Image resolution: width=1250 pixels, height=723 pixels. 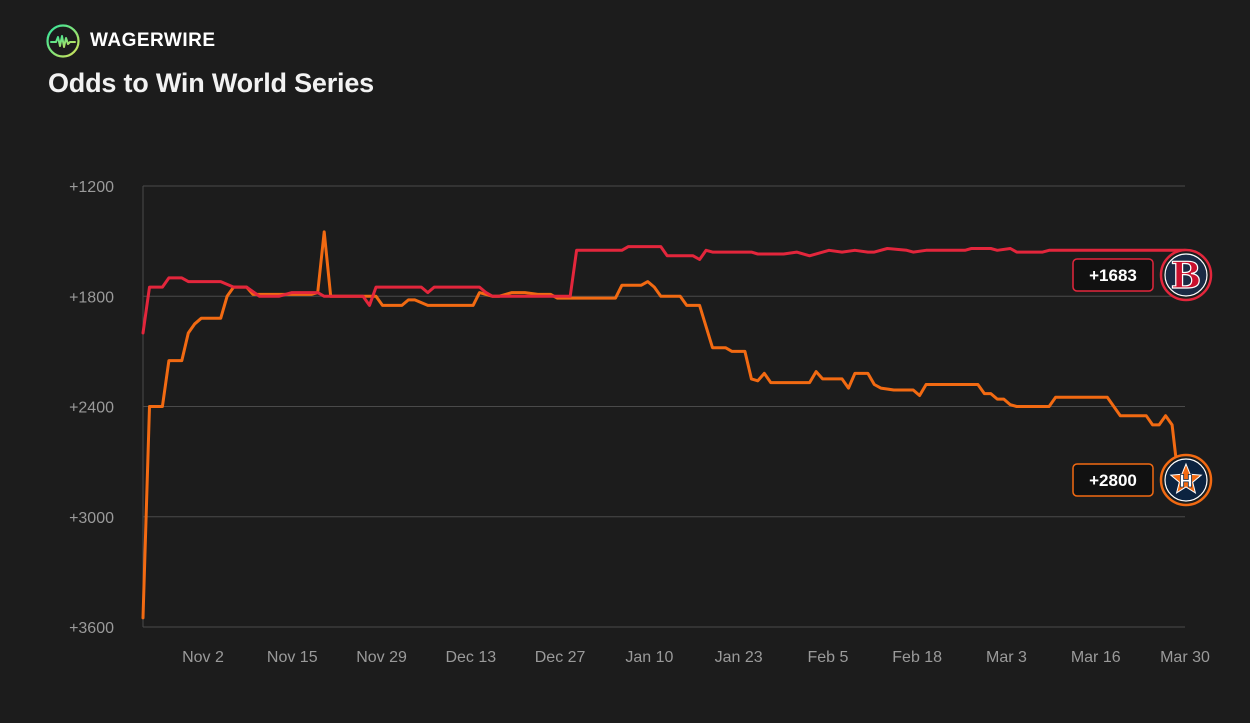 I want to click on brand-header: WAGERWIRE, so click(x=131, y=41).